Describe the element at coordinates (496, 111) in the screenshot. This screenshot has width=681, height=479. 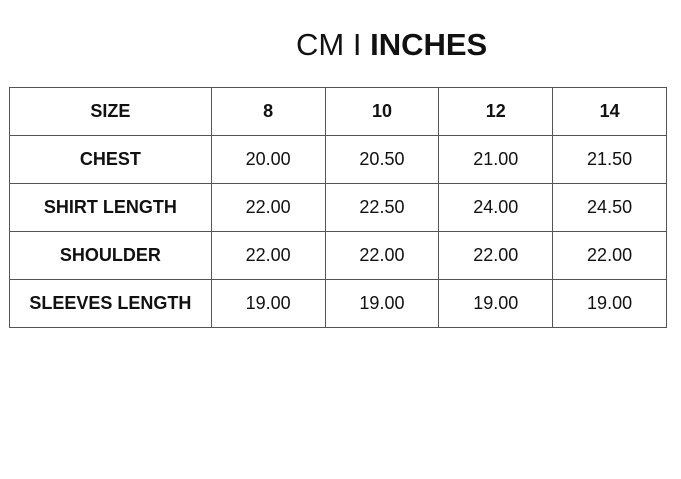
I see `header-cell: 12` at that location.